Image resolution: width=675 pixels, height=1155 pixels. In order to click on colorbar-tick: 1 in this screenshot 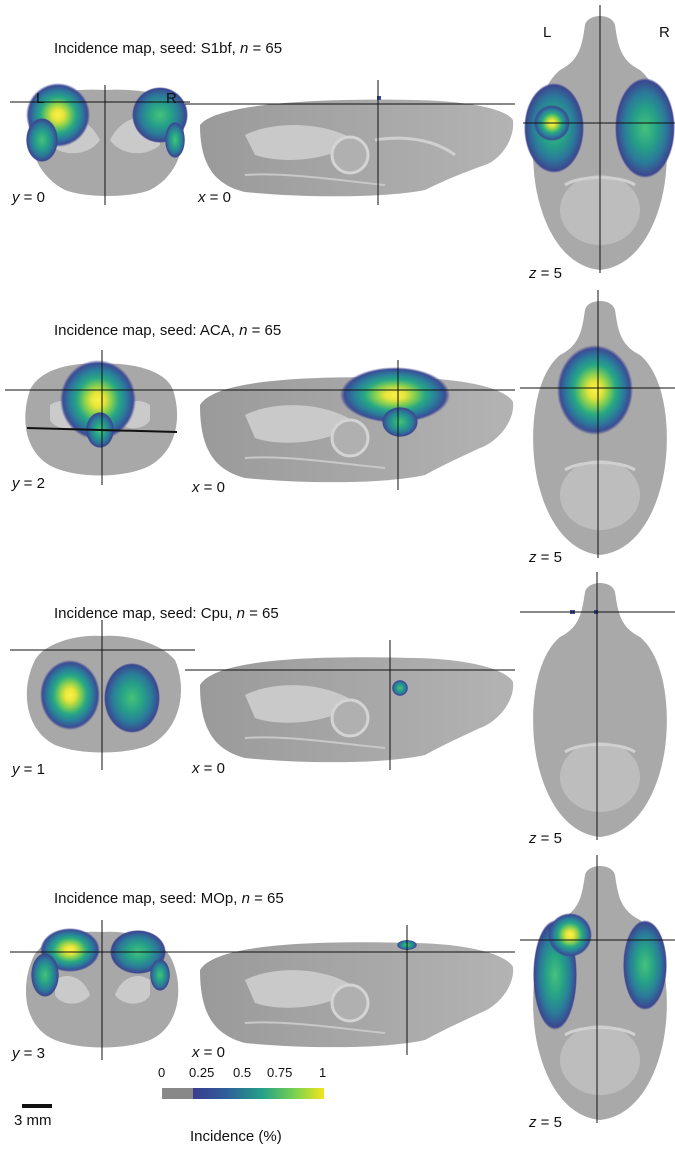, I will do `click(323, 1072)`.